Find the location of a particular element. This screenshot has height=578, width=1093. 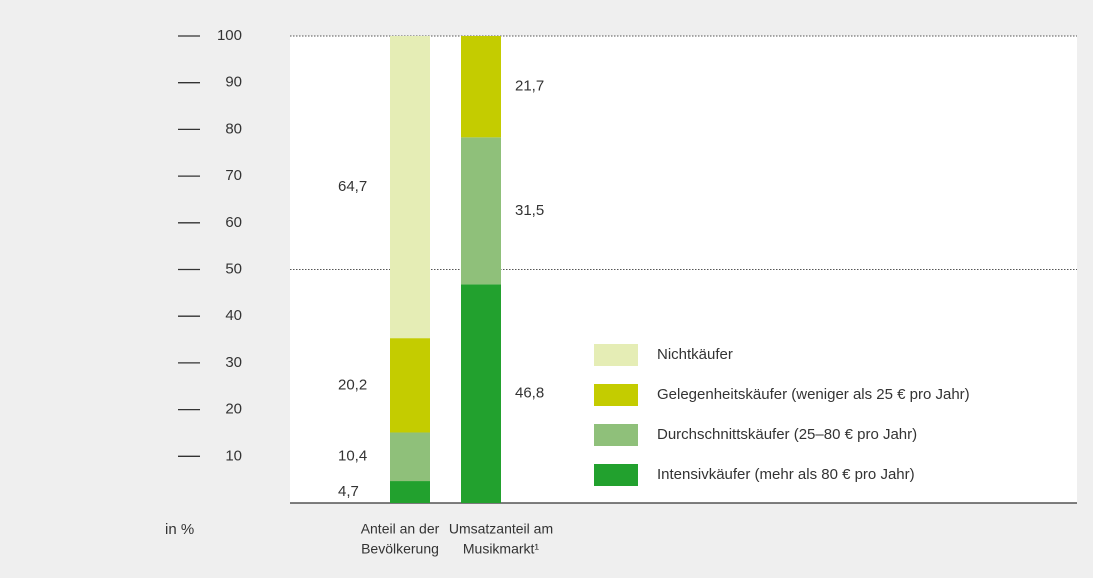

value-label: 21,7 is located at coordinates (529, 86).